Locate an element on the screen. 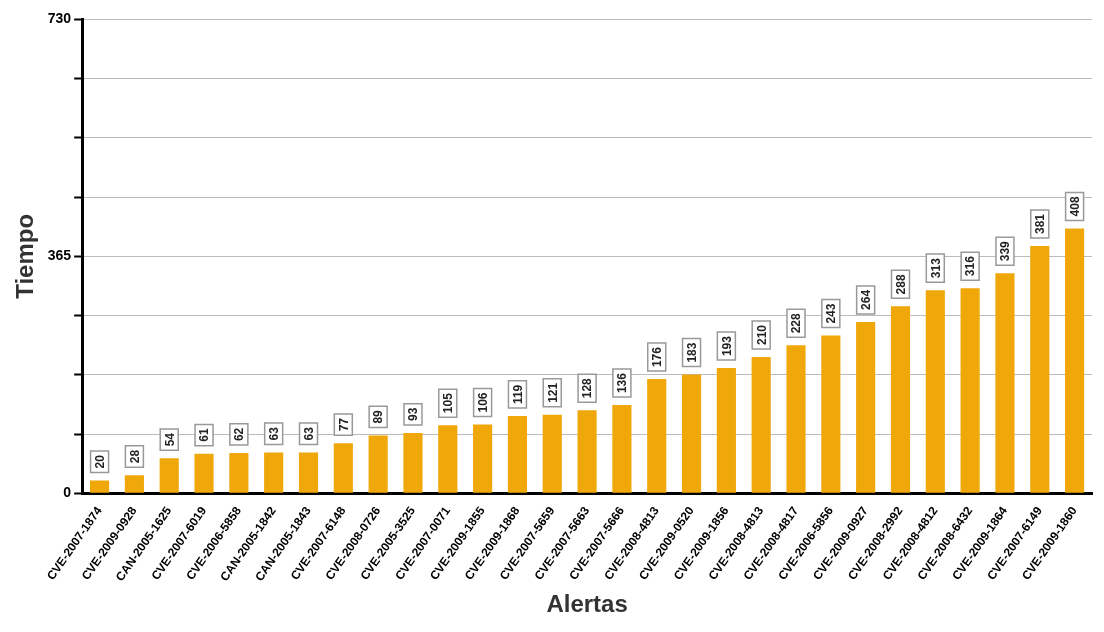  data-label: 61 is located at coordinates (204, 435).